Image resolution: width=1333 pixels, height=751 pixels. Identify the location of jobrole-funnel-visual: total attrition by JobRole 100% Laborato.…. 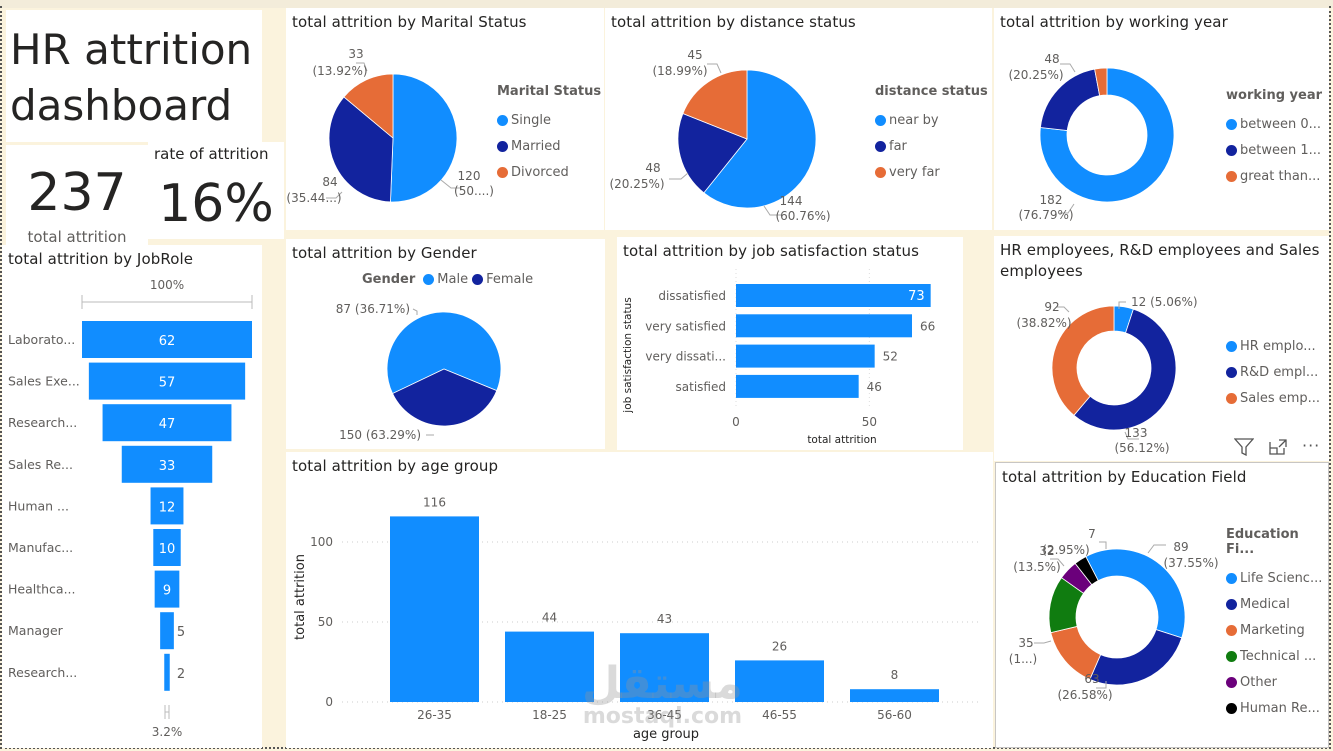
(132, 496).